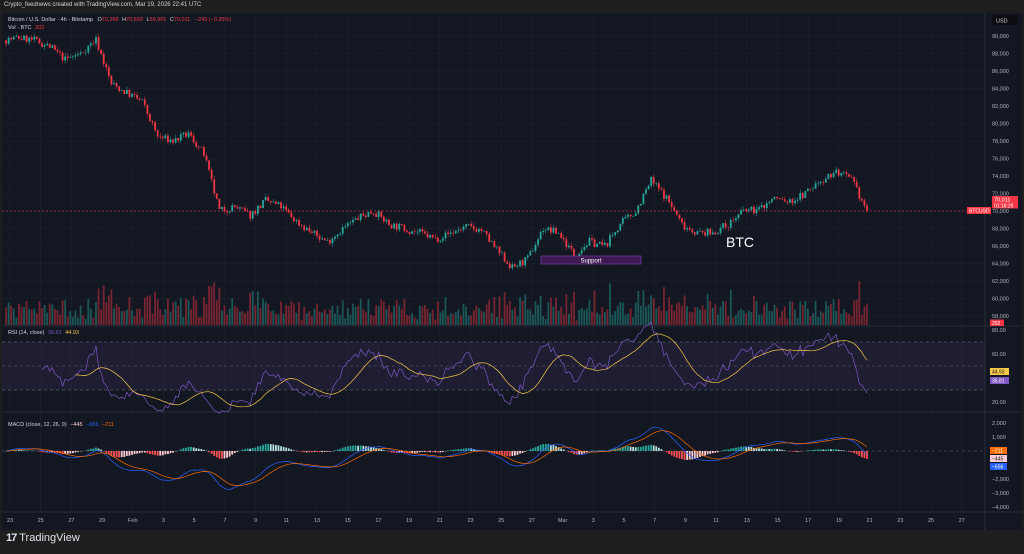 This screenshot has height=554, width=1024. Describe the element at coordinates (102, 521) in the screenshot. I see `time-tick: 29` at that location.